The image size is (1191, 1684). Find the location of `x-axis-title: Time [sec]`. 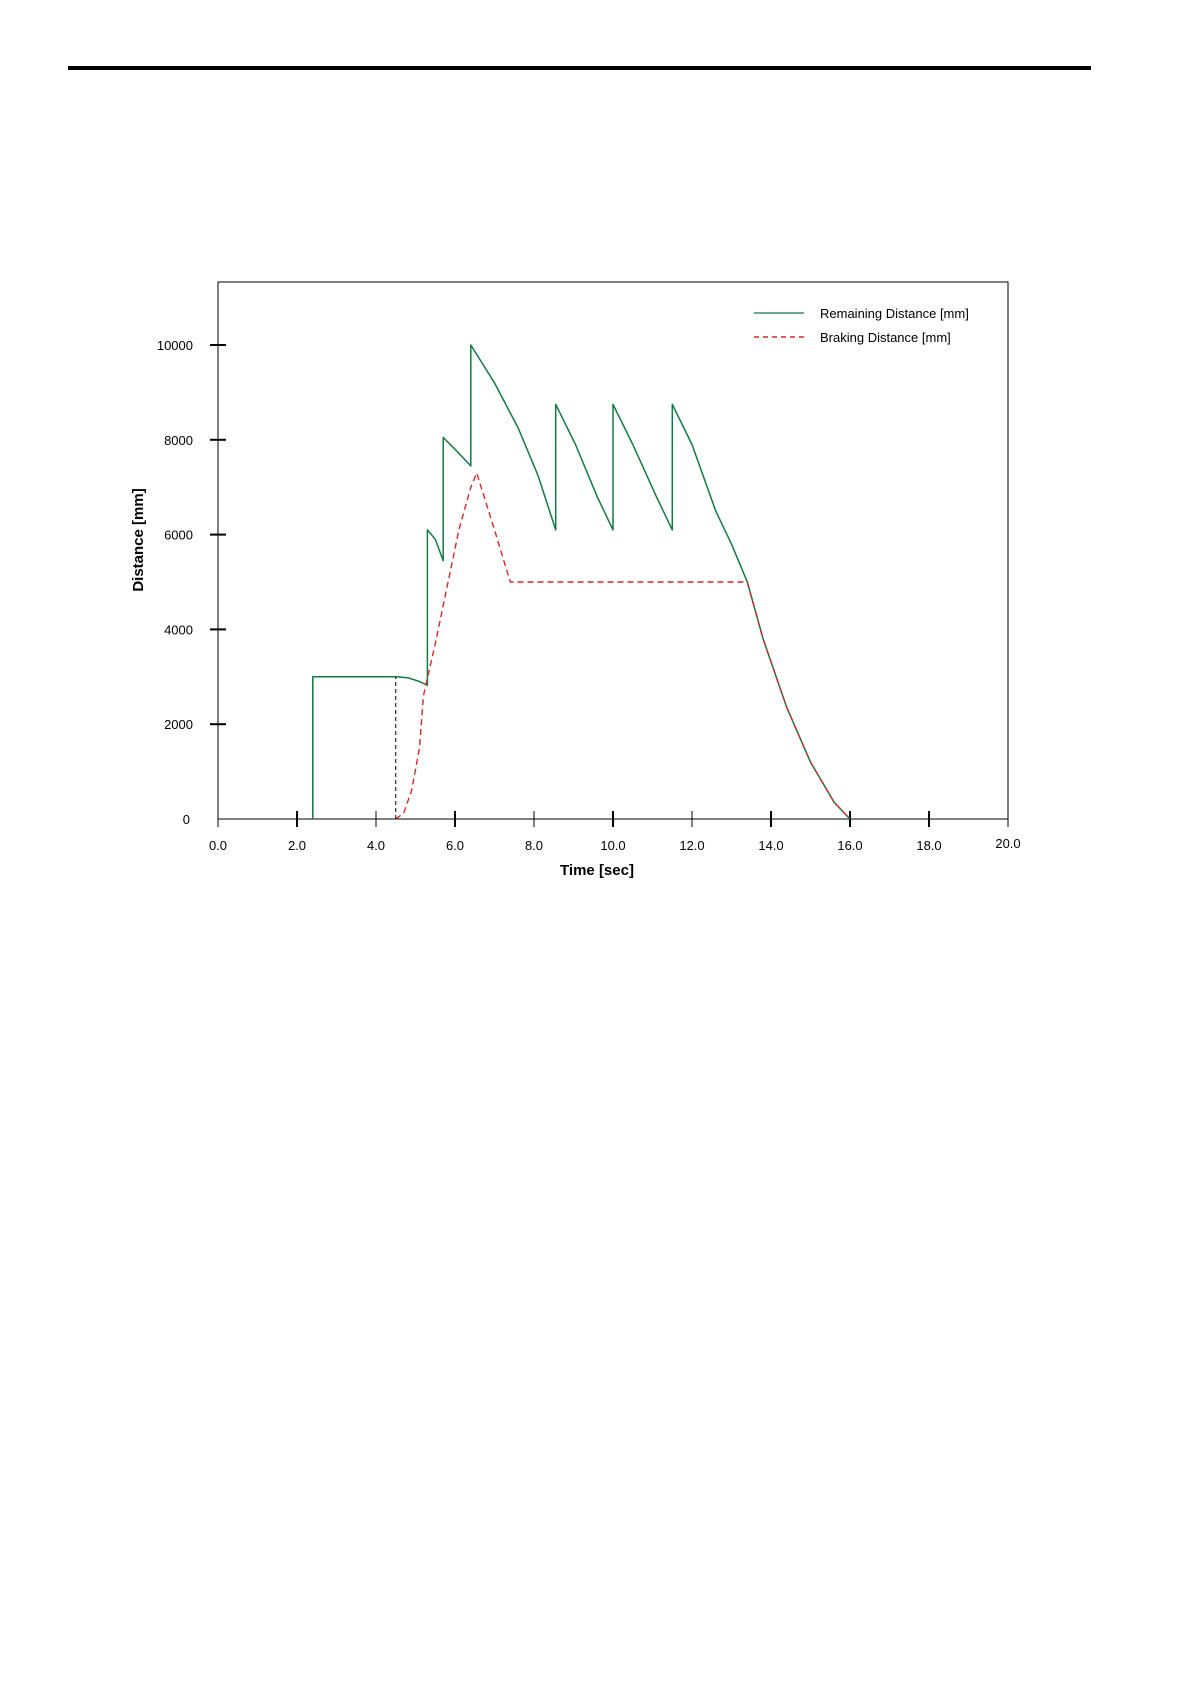

x-axis-title: Time [sec] is located at coordinates (597, 870).